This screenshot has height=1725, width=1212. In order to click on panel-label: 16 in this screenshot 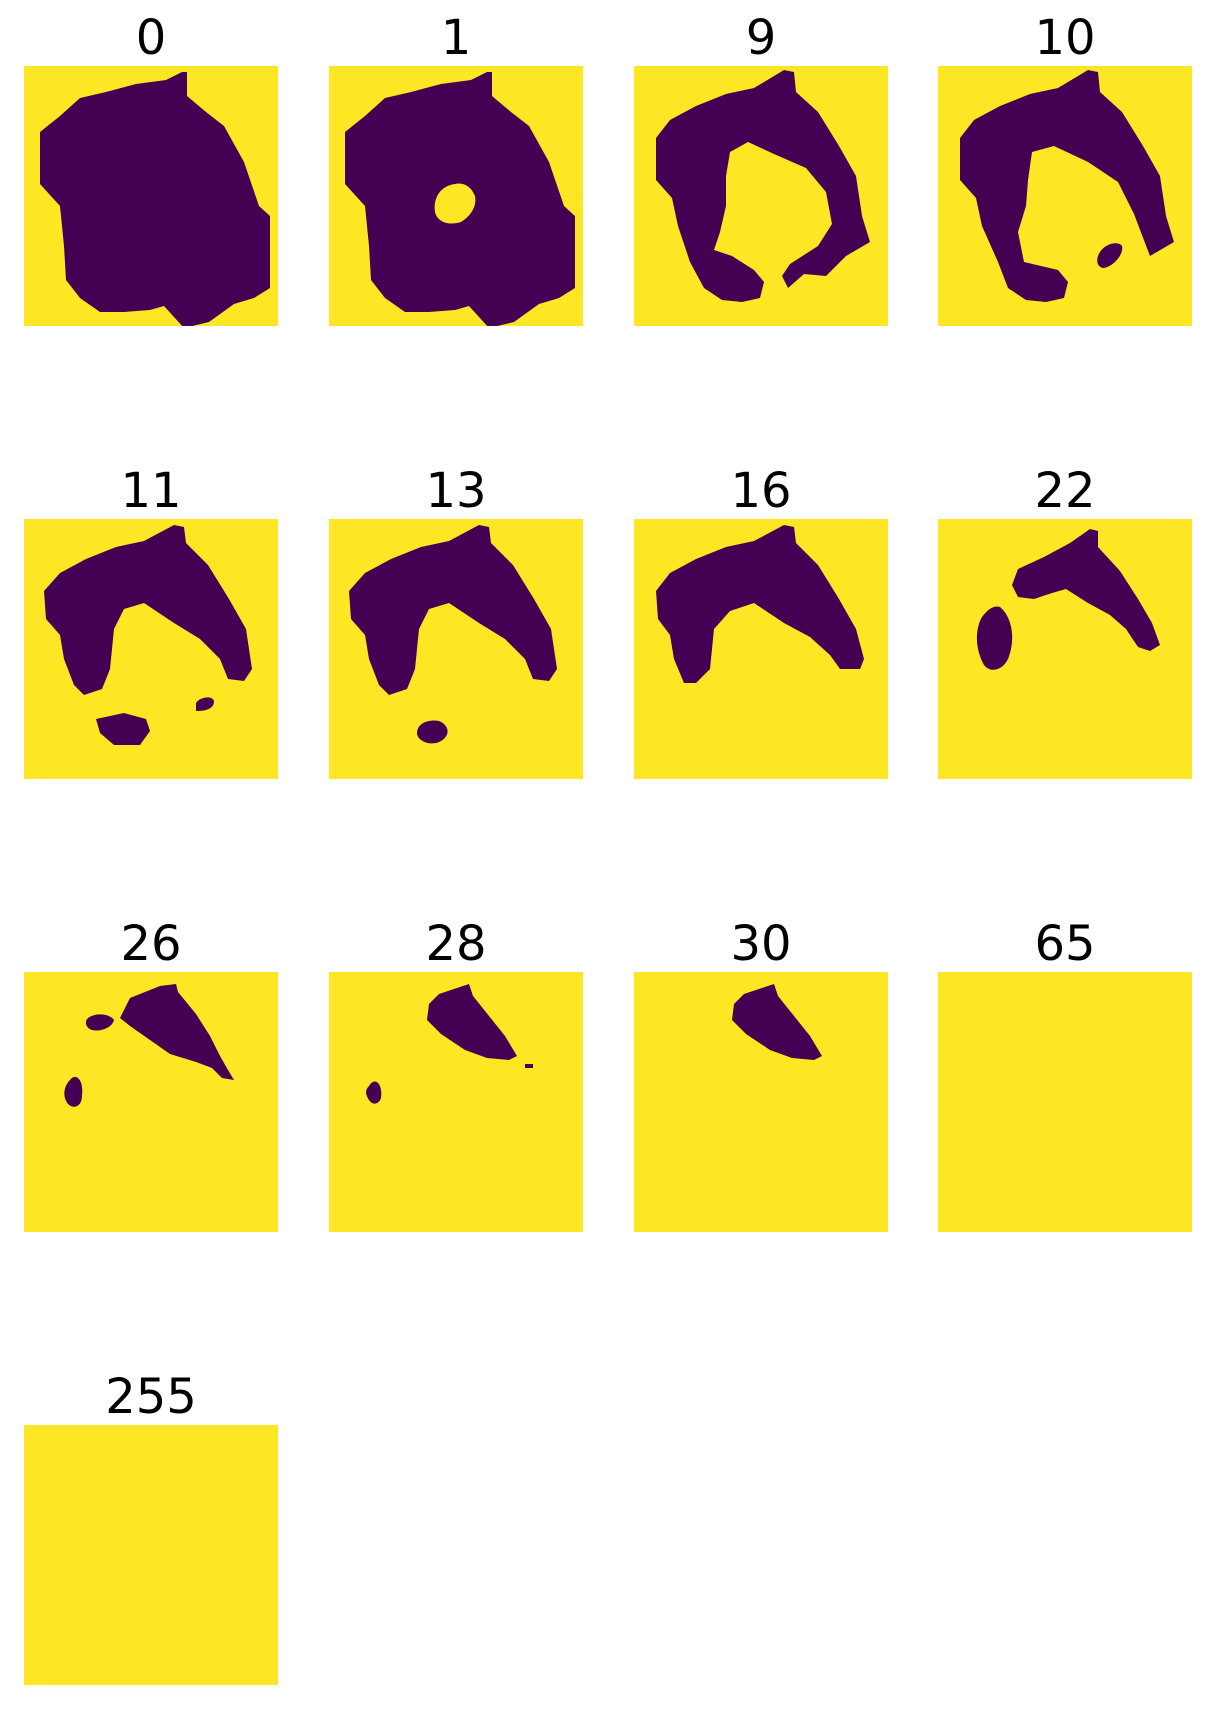, I will do `click(761, 491)`.